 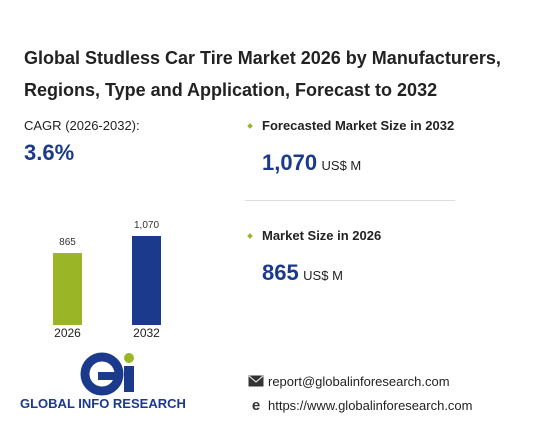 I want to click on x-tick-label: 2026, so click(x=67, y=333).